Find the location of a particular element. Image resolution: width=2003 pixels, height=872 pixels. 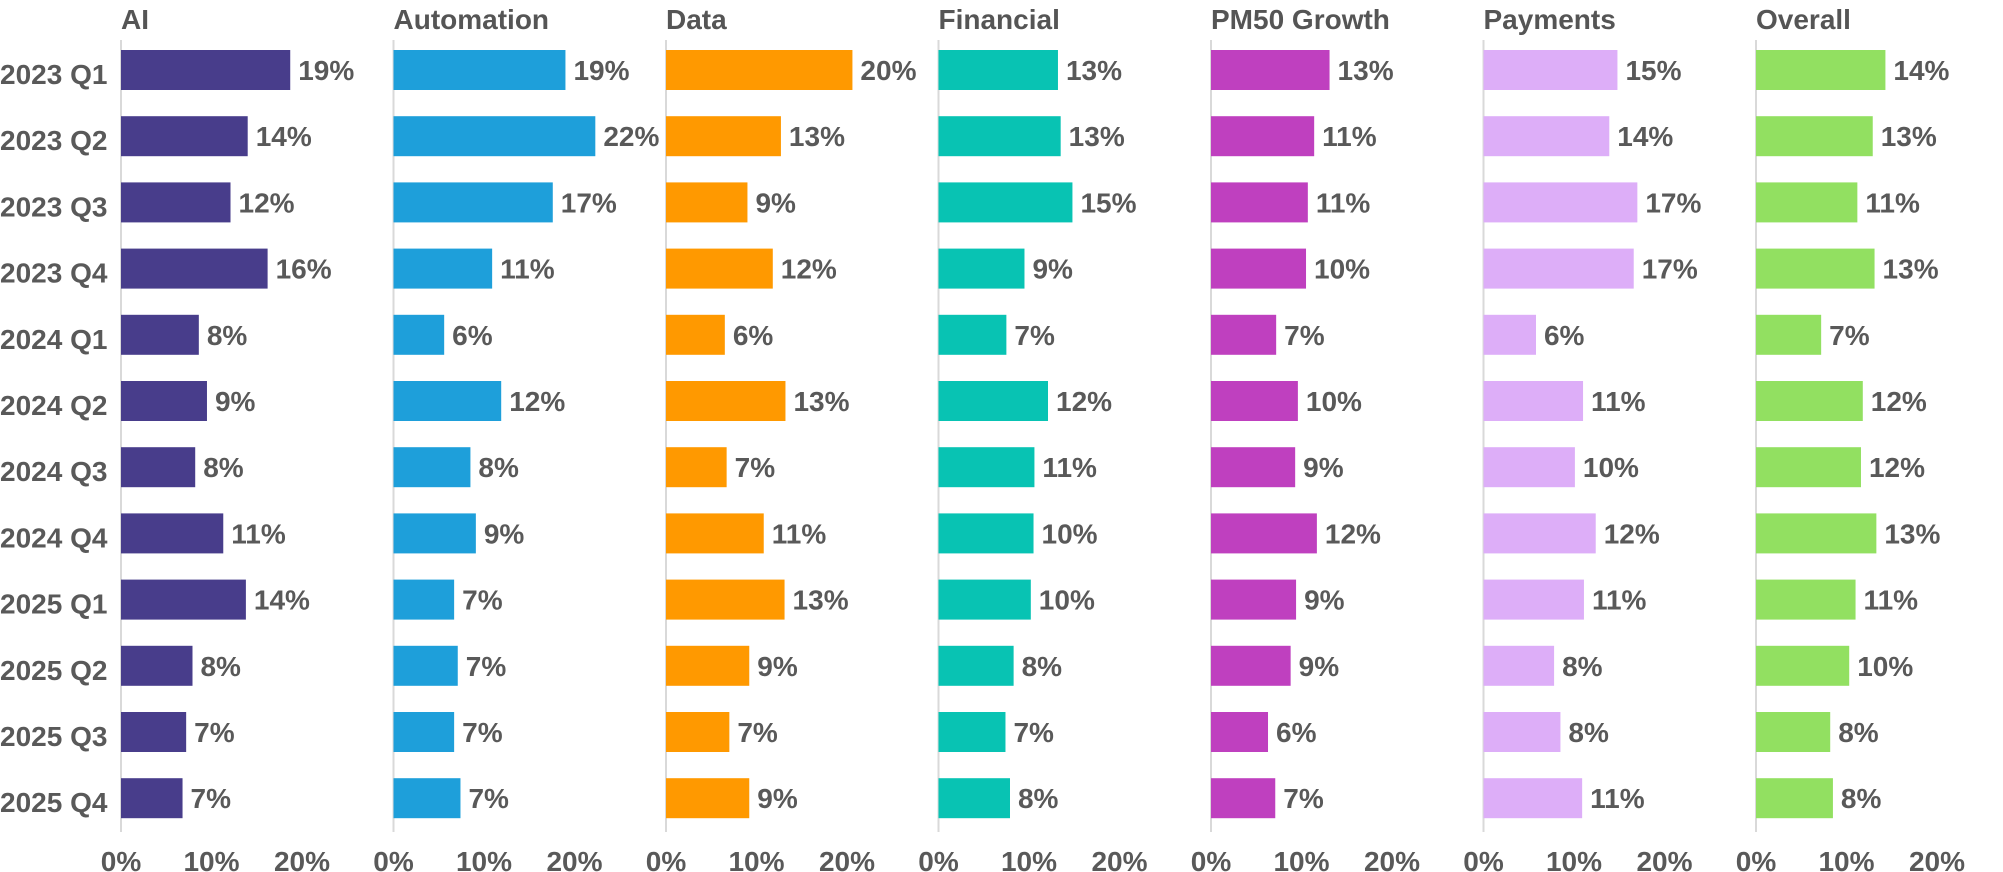

data-label-payments-4: 17% is located at coordinates (1670, 269).